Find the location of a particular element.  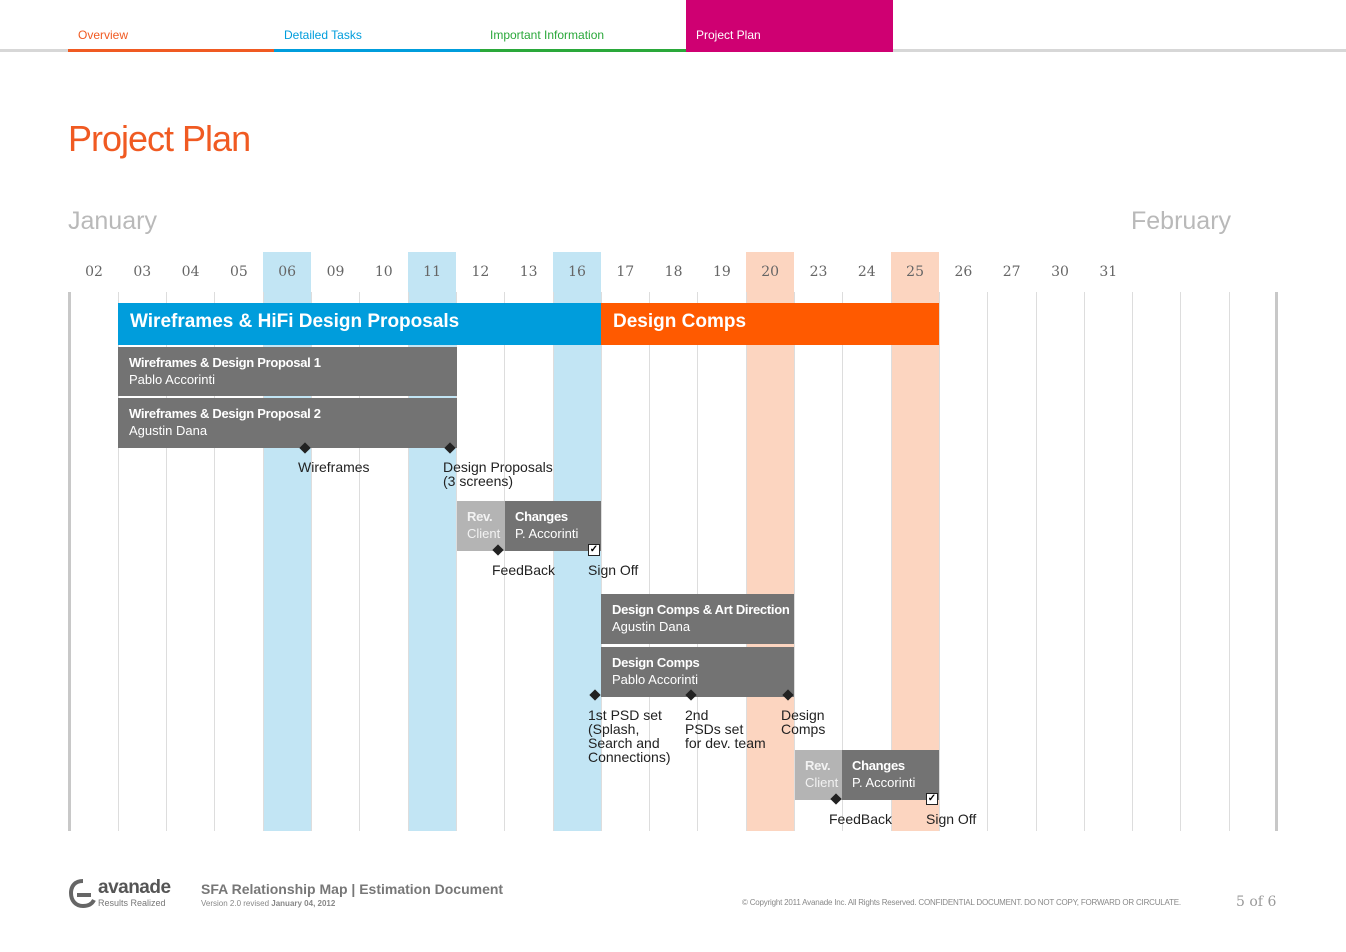

task-title: Design Comps is located at coordinates (656, 662).